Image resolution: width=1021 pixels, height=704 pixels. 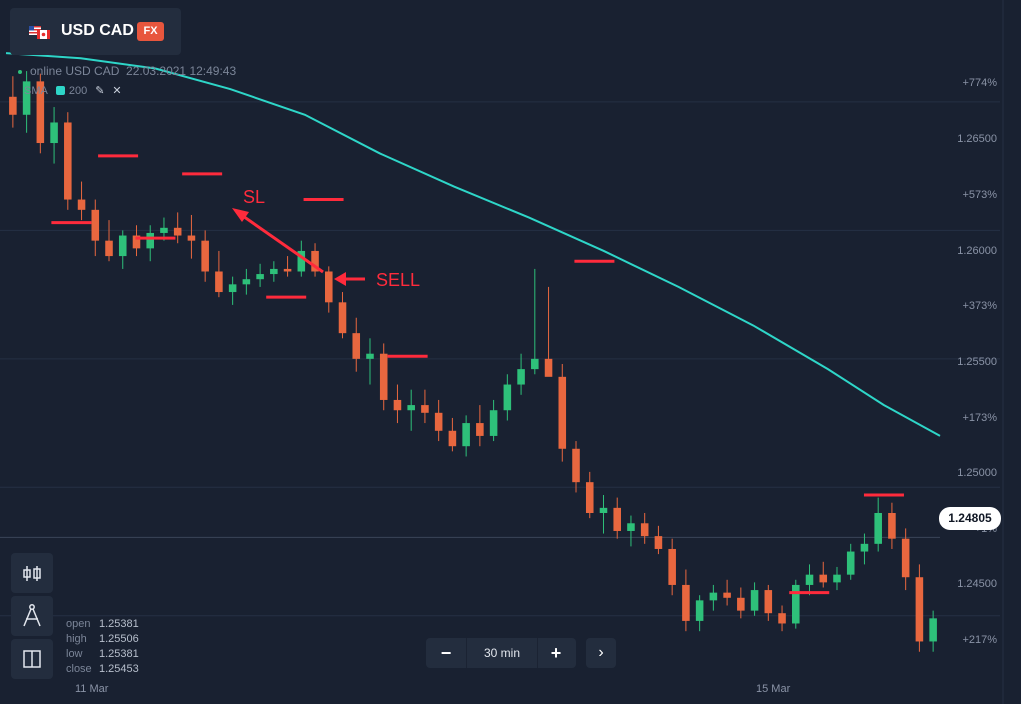 I want to click on current-price-tag: 1.24805, so click(x=970, y=518).